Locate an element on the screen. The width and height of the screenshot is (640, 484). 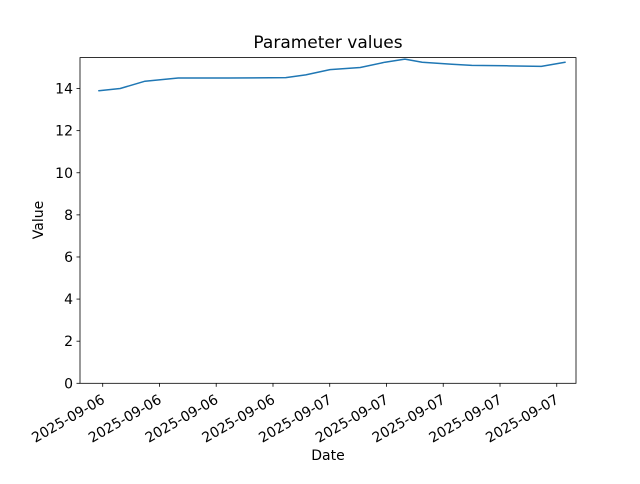
chart-title: Parameter values is located at coordinates (327, 43).